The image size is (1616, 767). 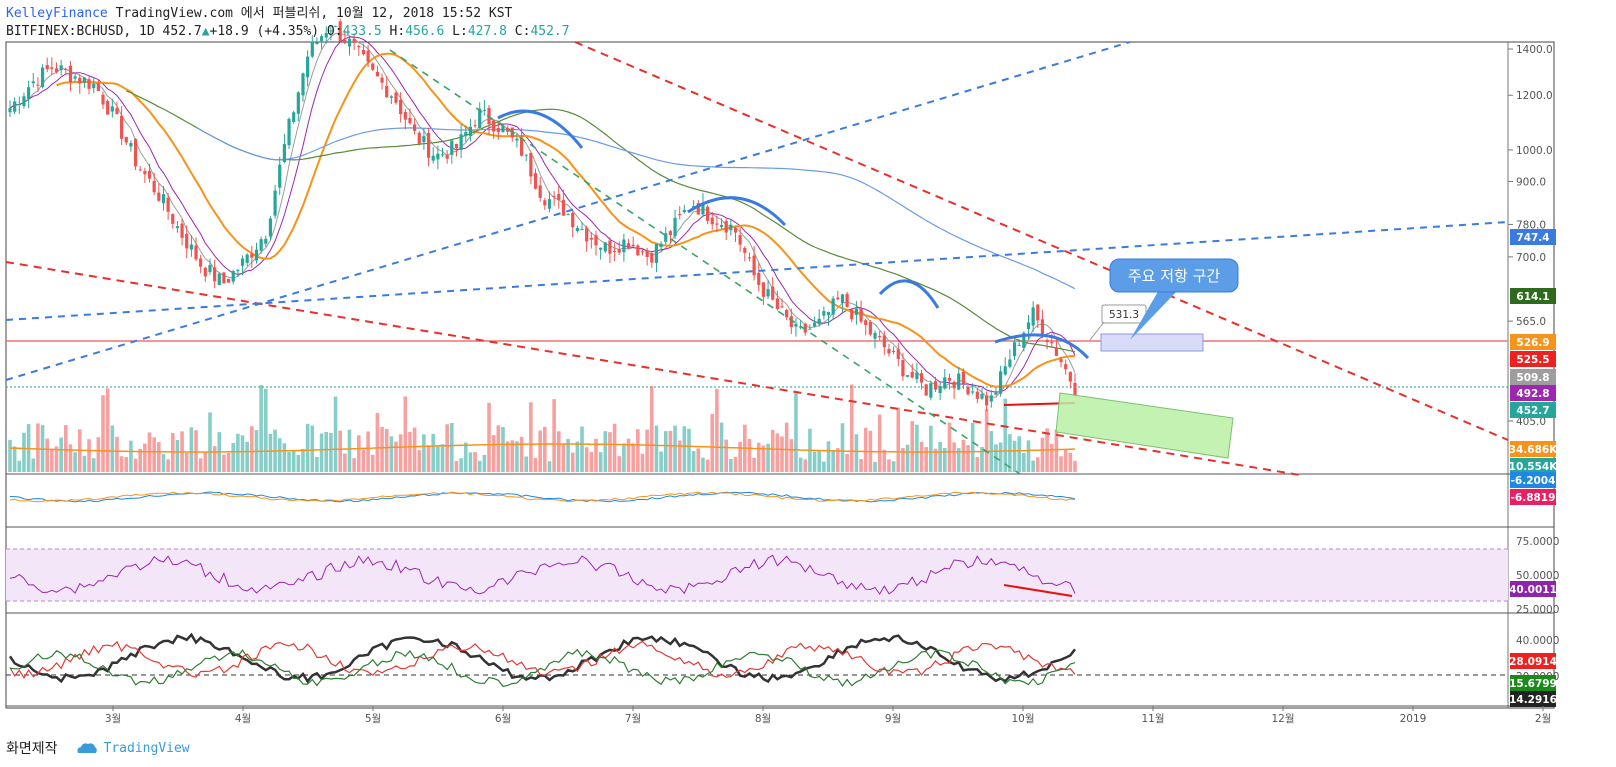 What do you see at coordinates (542, 574) in the screenshot?
I see `rsi-line` at bounding box center [542, 574].